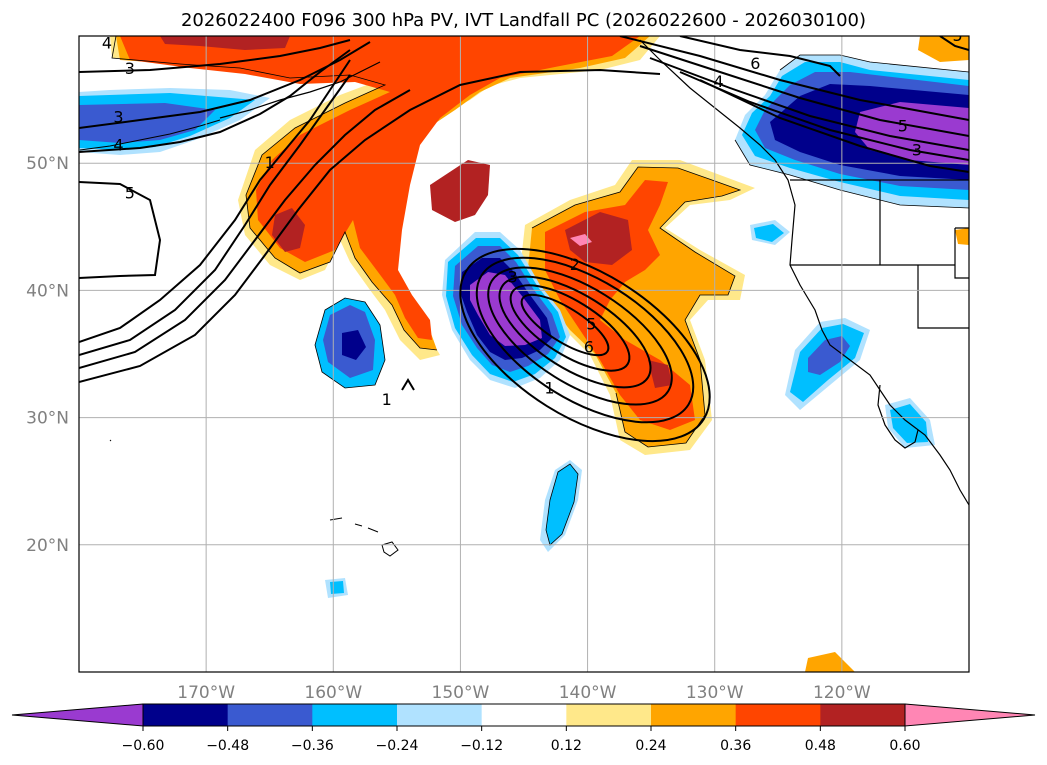 The width and height of the screenshot is (1047, 765). Describe the element at coordinates (300, 90) in the screenshot. I see `alaska-coast` at that location.